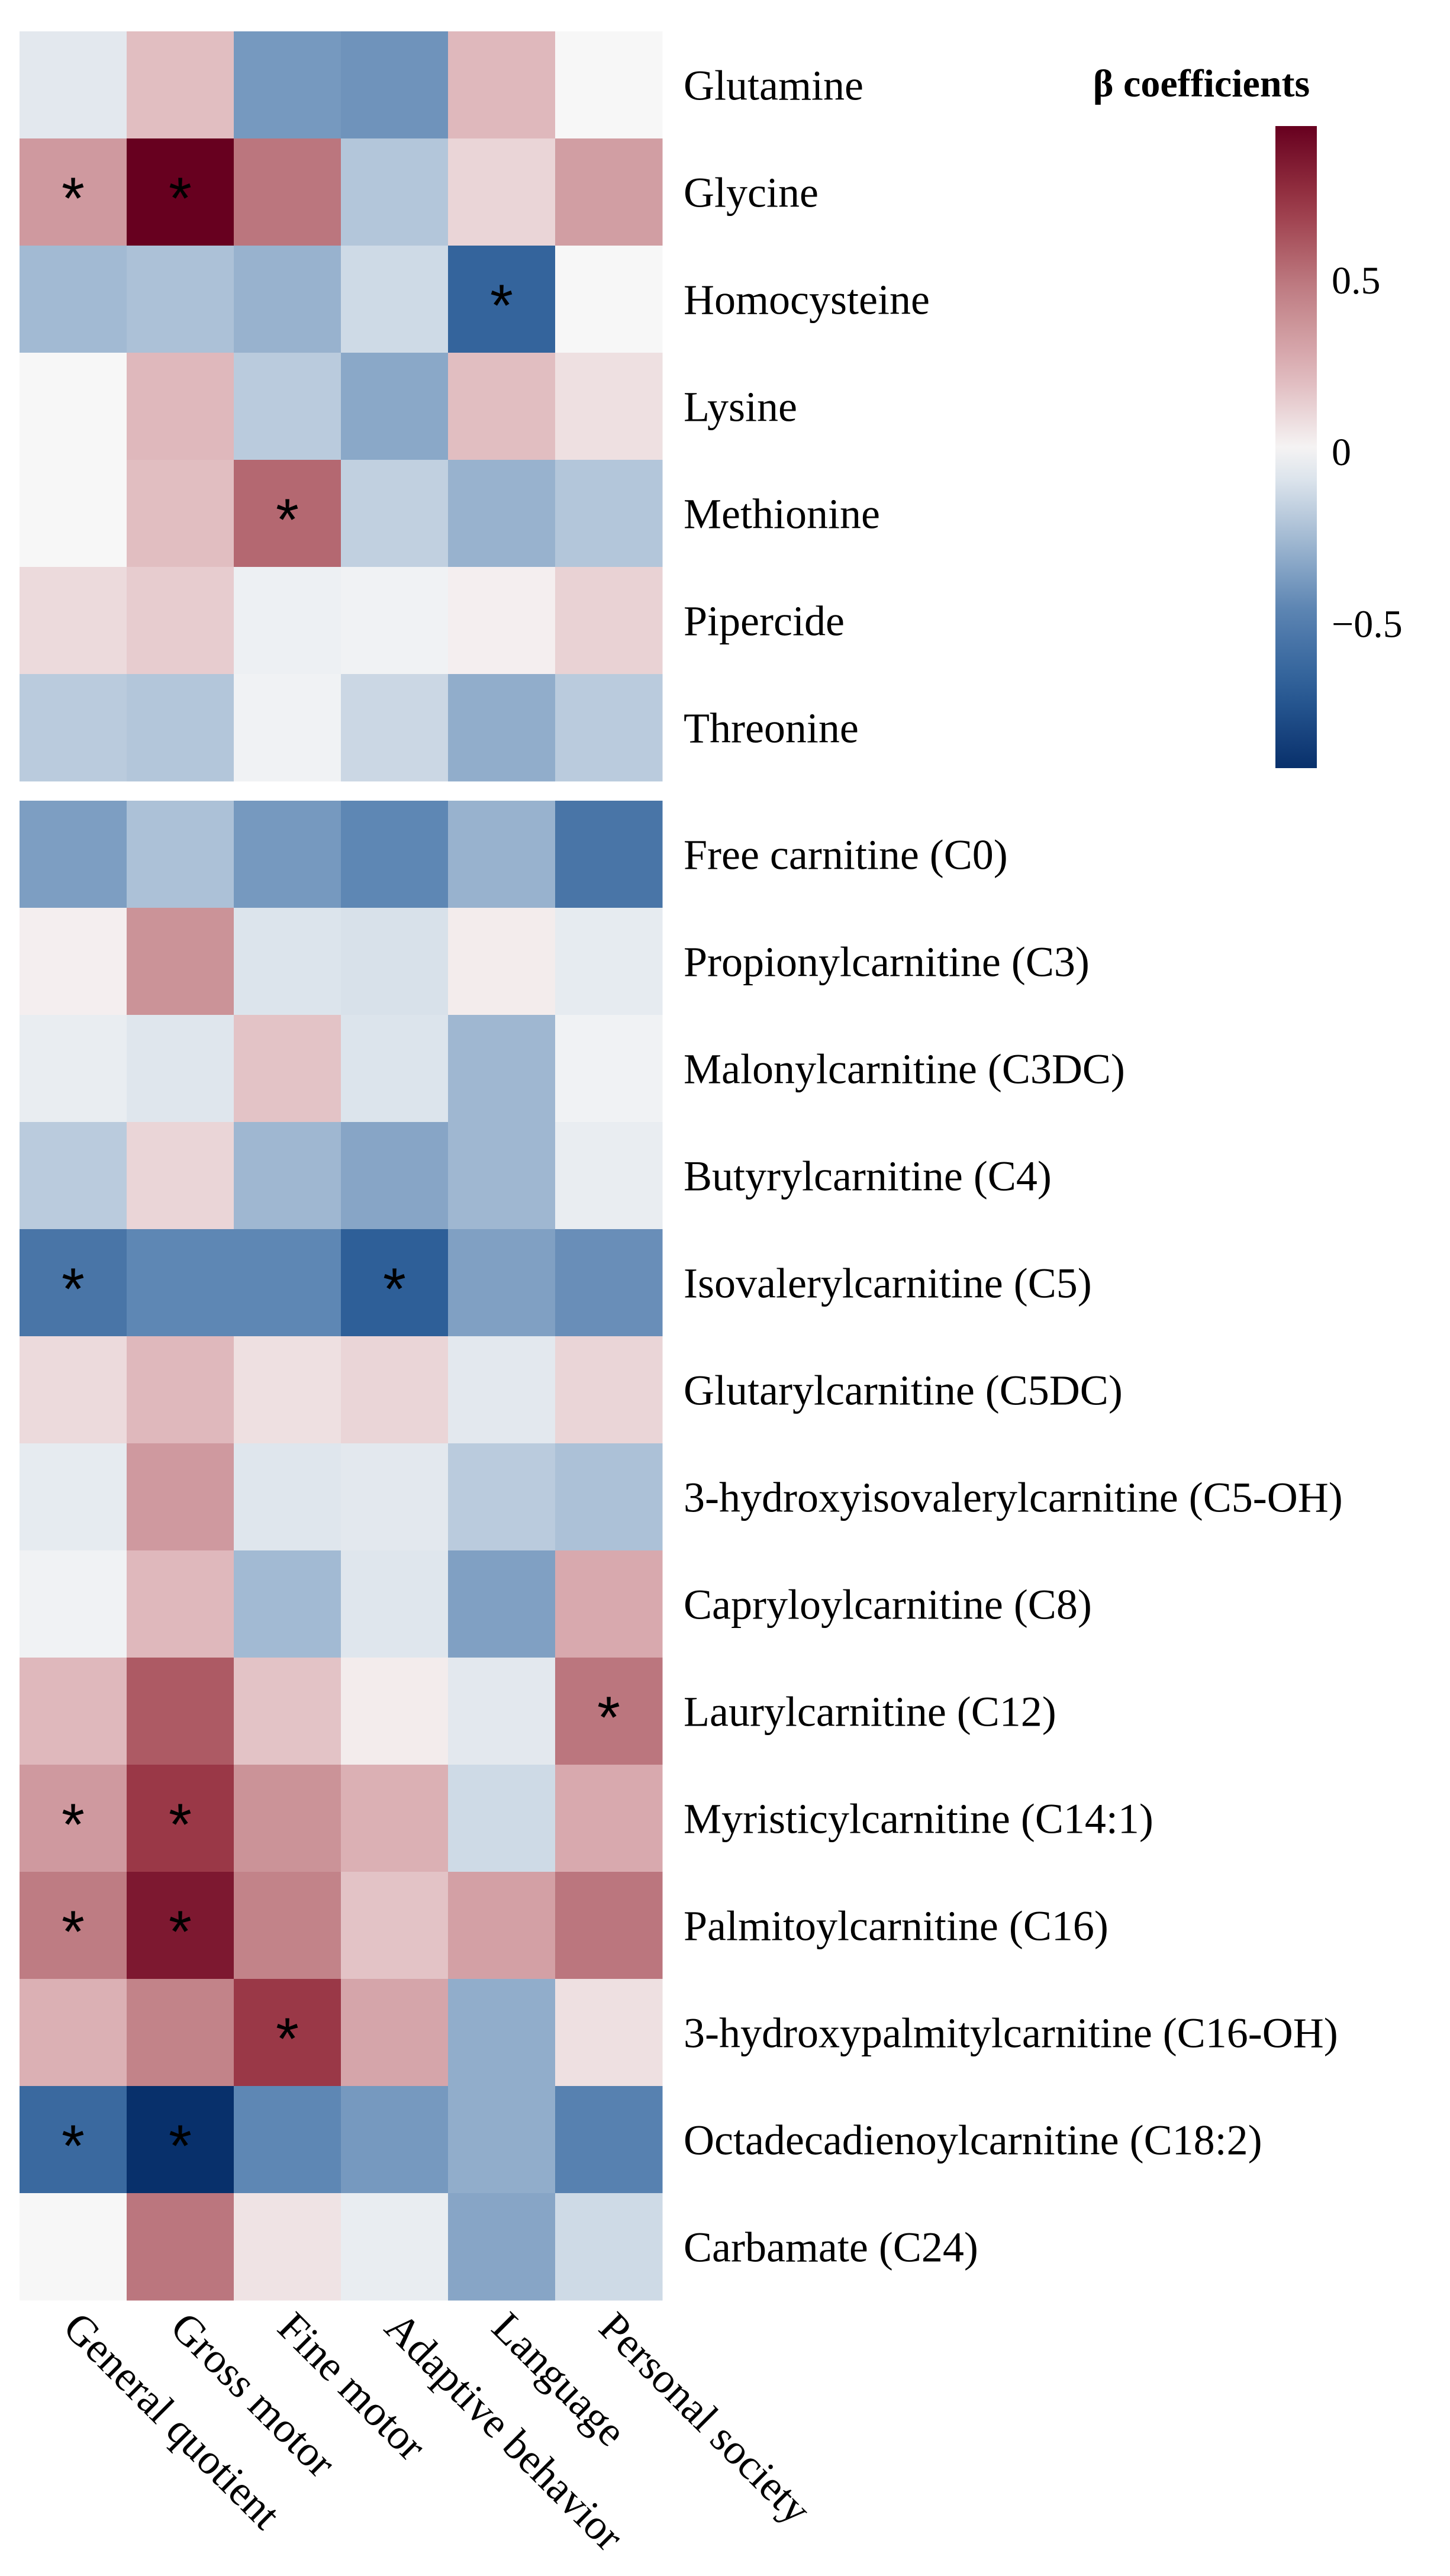 Image resolution: width=1450 pixels, height=2576 pixels. Describe the element at coordinates (888, 1605) in the screenshot. I see `row-label: Capryloylcarnitine (C8)` at that location.